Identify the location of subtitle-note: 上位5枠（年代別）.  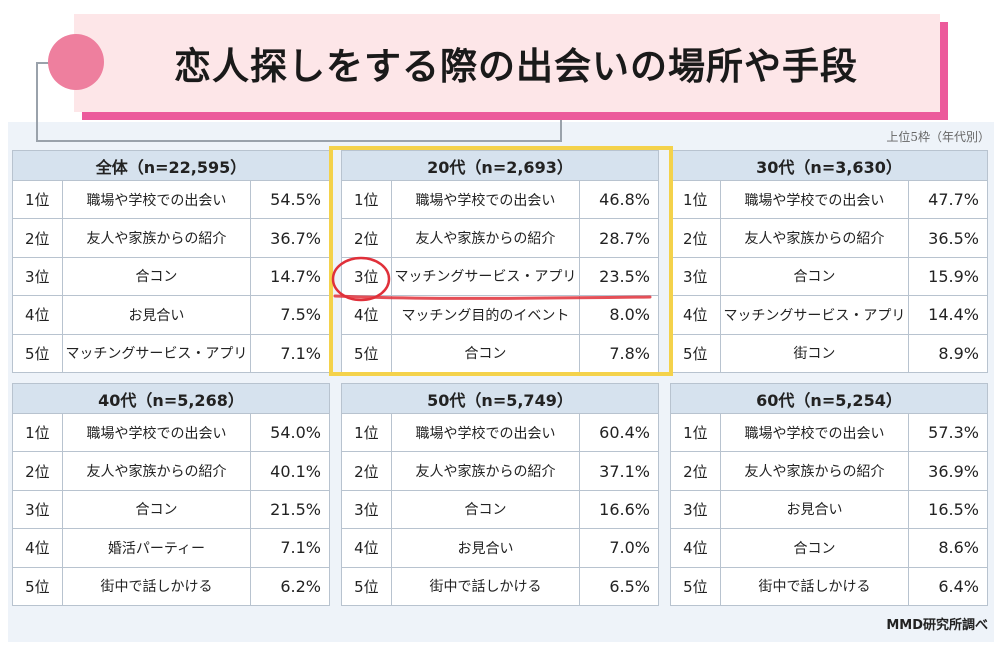
(938, 137).